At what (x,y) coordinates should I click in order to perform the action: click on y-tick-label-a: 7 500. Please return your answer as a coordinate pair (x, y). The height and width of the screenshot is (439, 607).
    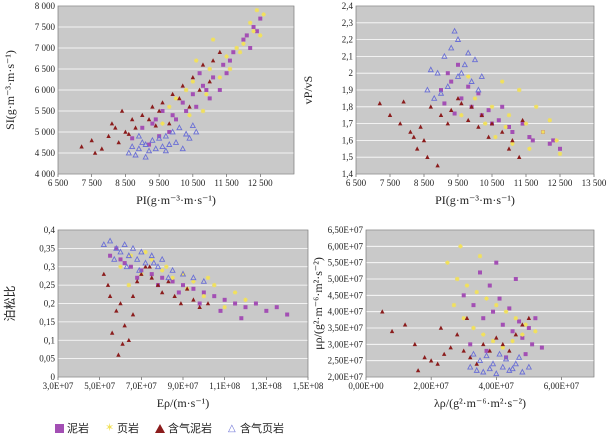
    Looking at the image, I should click on (45, 27).